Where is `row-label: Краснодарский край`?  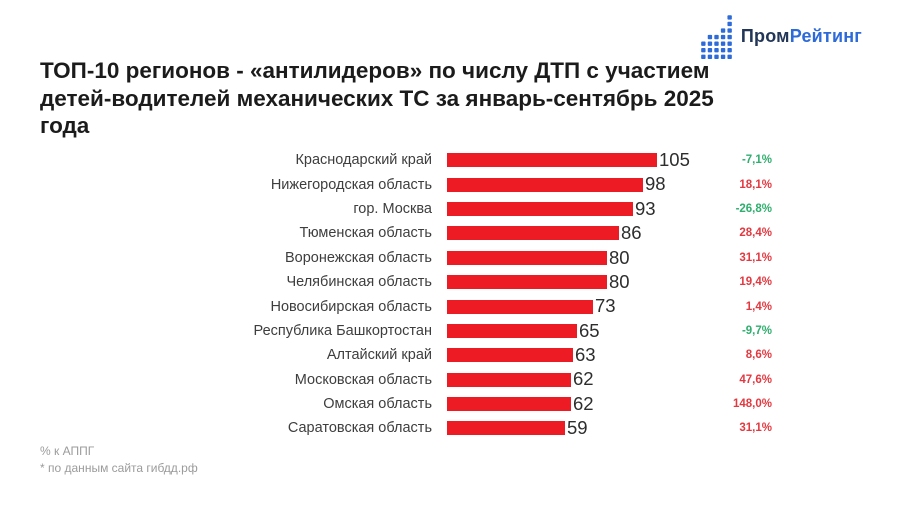
row-label: Краснодарский край is located at coordinates (363, 160).